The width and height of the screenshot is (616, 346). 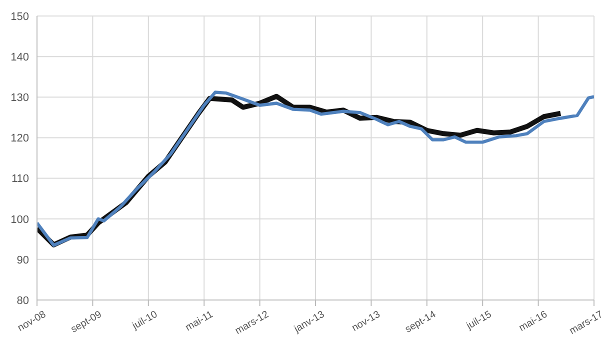 I want to click on y-tick-label: 140, so click(x=19, y=57).